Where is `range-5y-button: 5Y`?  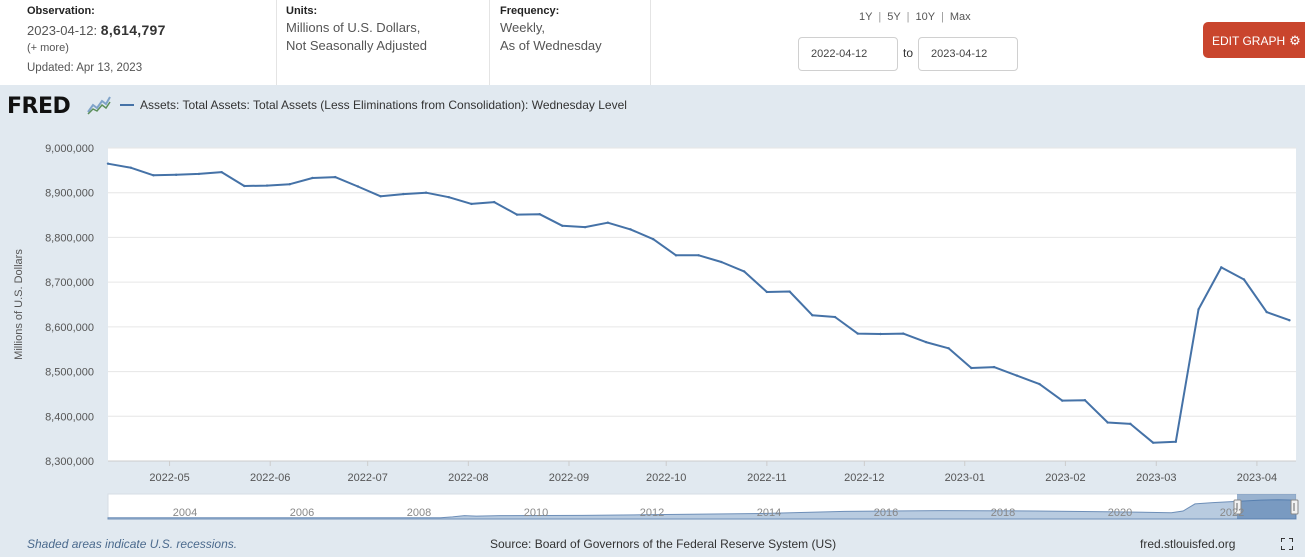
range-5y-button: 5Y is located at coordinates (894, 17).